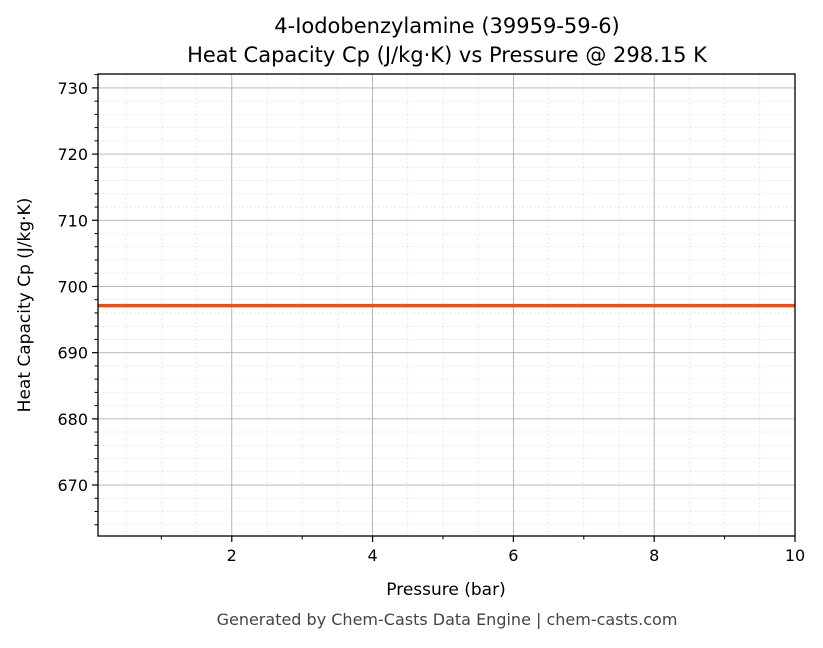  I want to click on x-tick-label: 10, so click(795, 555).